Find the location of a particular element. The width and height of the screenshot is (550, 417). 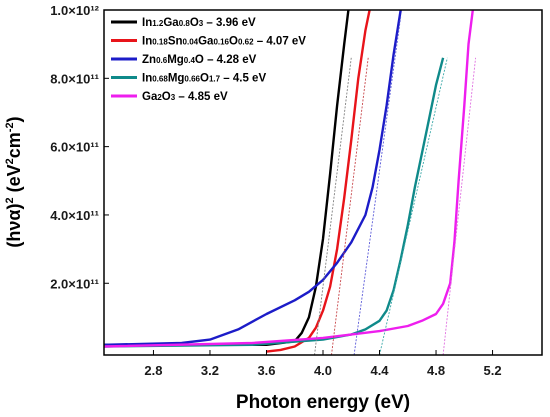

legend-label-part: Zn is located at coordinates (149, 60).